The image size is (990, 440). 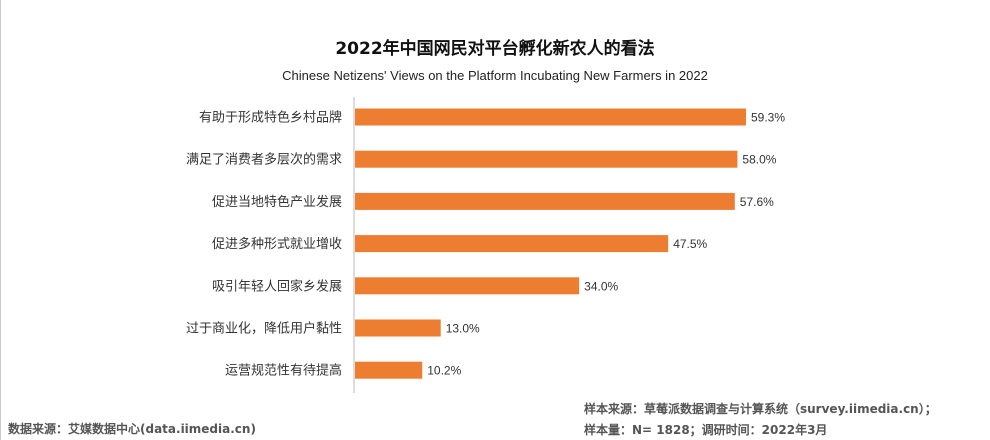 What do you see at coordinates (690, 244) in the screenshot?
I see `data-label: 47.5%` at bounding box center [690, 244].